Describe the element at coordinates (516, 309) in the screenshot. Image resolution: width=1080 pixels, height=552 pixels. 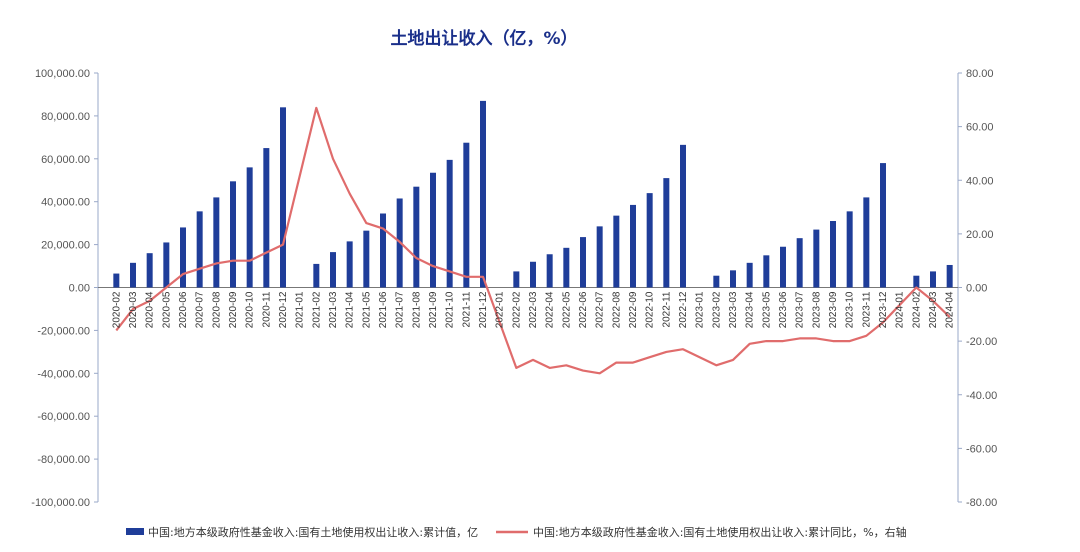
I see `x-tick-label: 2022-02` at that location.